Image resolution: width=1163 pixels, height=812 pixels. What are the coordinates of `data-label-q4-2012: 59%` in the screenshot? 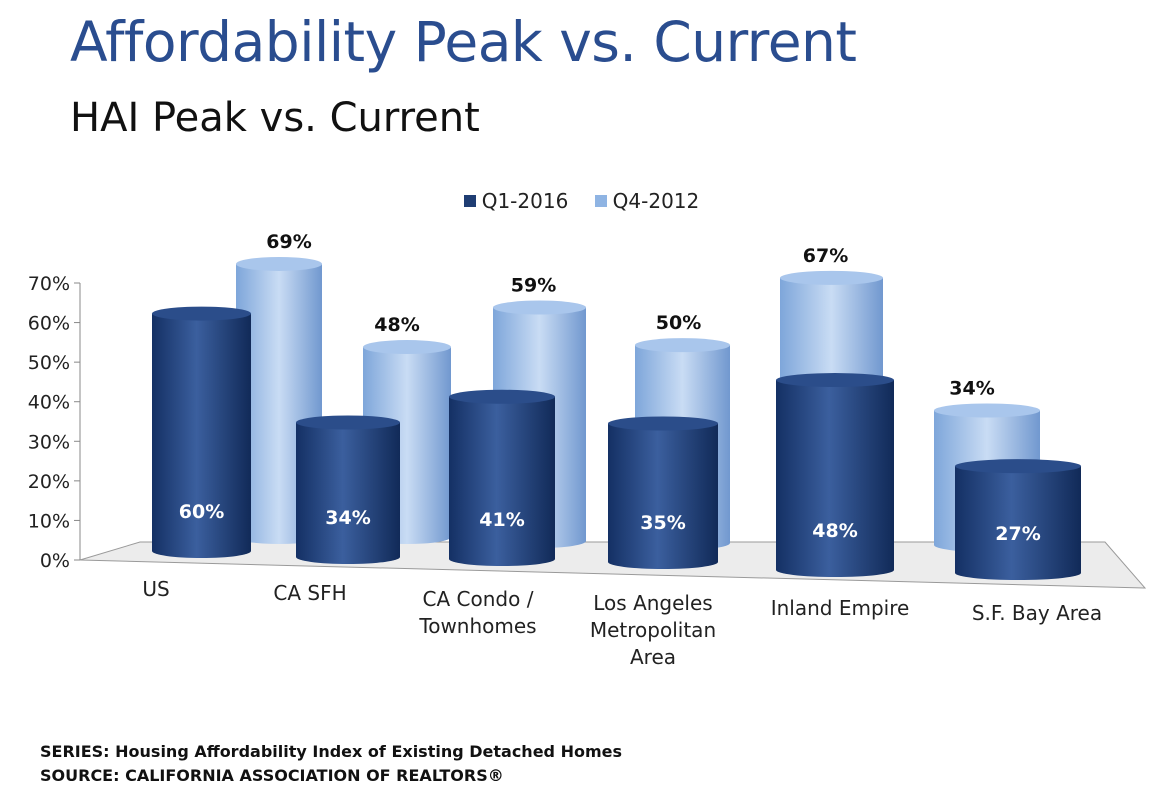 It's located at (533, 286).